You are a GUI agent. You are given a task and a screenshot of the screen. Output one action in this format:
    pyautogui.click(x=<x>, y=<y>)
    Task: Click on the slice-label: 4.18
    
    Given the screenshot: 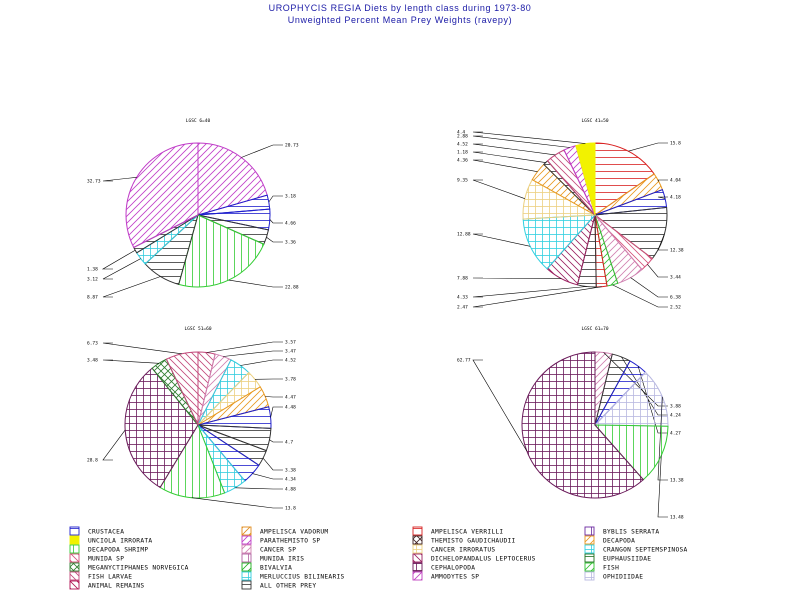 What is the action you would take?
    pyautogui.click(x=675, y=198)
    